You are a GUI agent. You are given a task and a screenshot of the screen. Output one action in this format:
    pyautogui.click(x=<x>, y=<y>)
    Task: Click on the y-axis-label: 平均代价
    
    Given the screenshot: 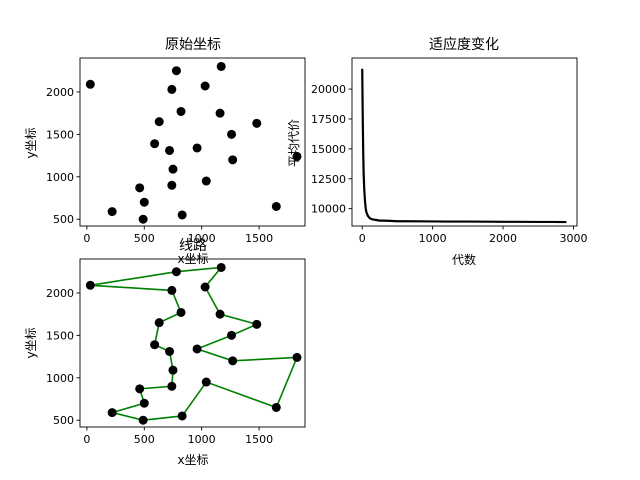 What is the action you would take?
    pyautogui.click(x=294, y=143)
    